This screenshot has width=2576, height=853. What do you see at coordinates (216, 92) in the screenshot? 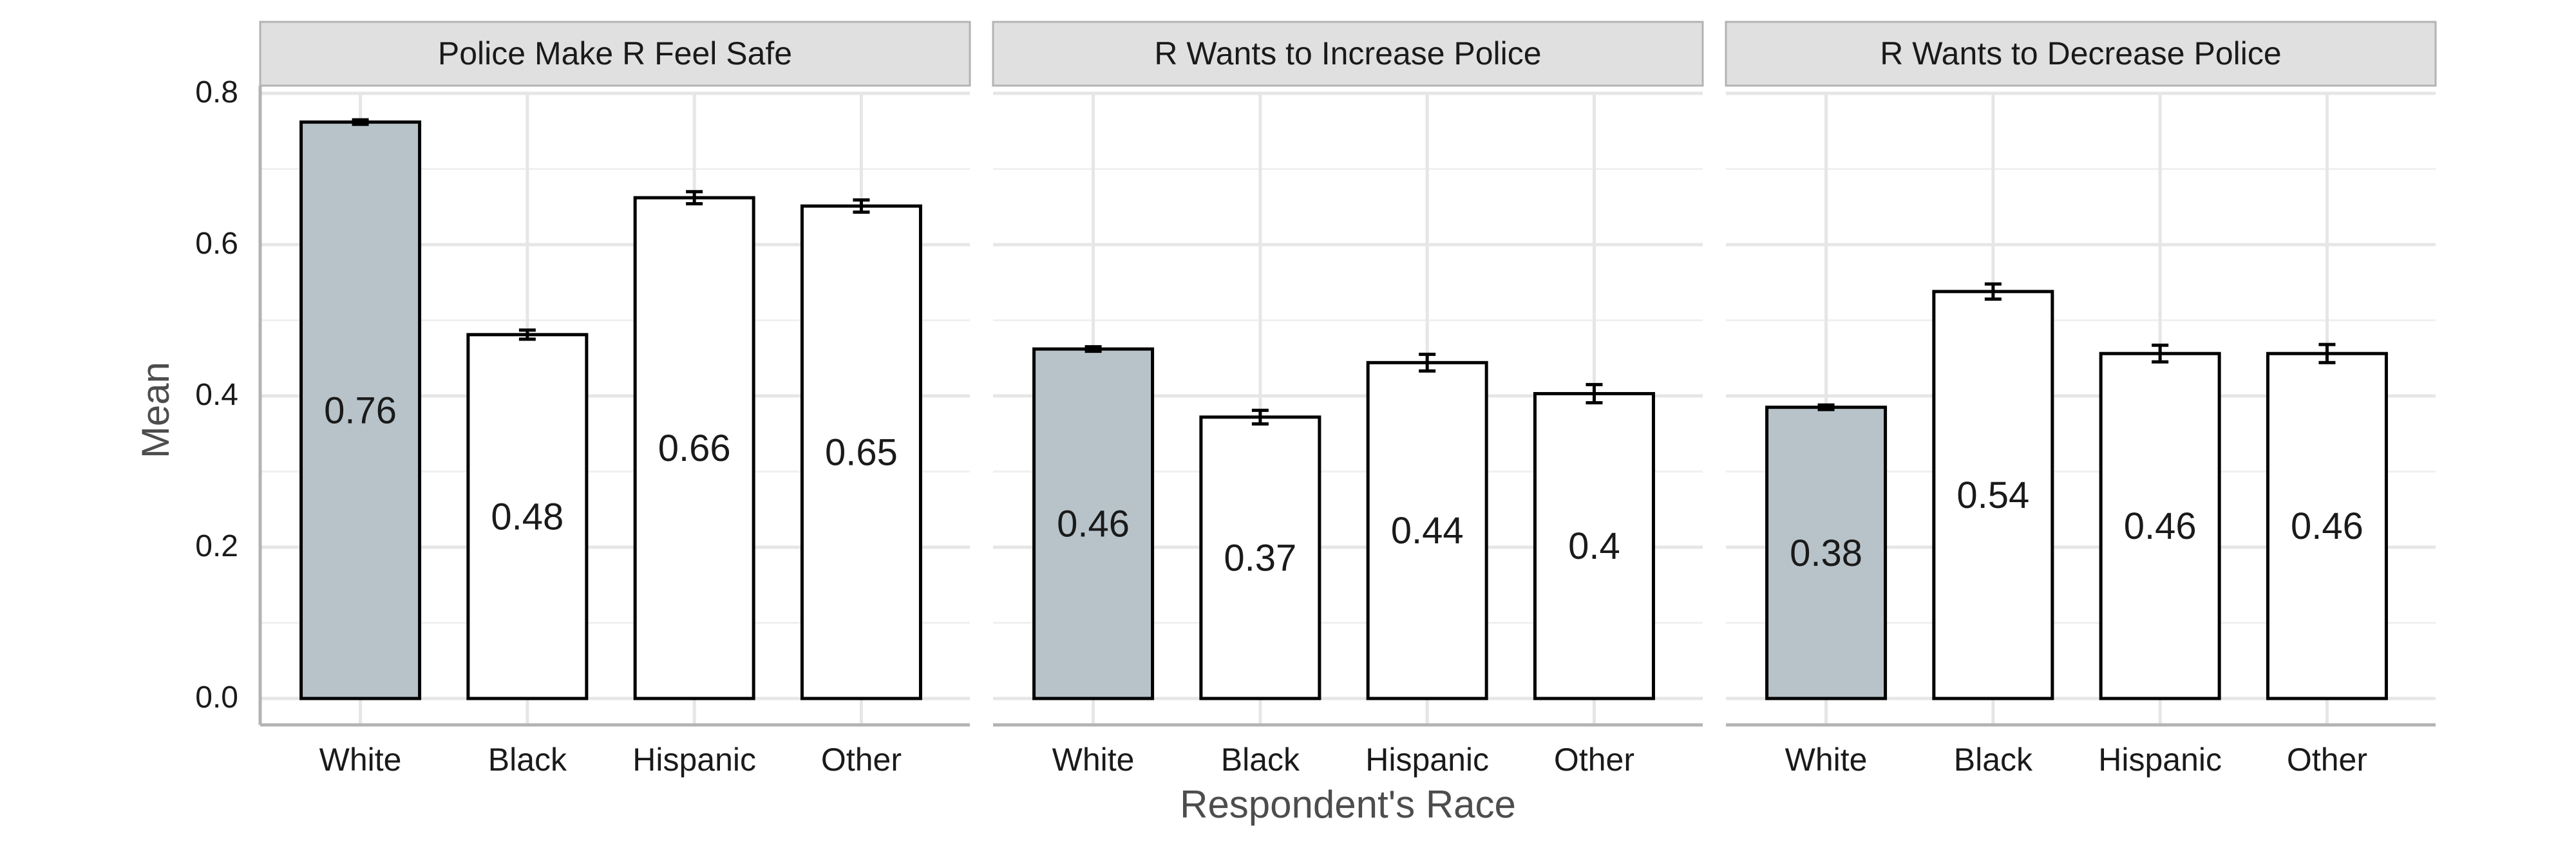
I see `y-tick-label: 0.8` at bounding box center [216, 92].